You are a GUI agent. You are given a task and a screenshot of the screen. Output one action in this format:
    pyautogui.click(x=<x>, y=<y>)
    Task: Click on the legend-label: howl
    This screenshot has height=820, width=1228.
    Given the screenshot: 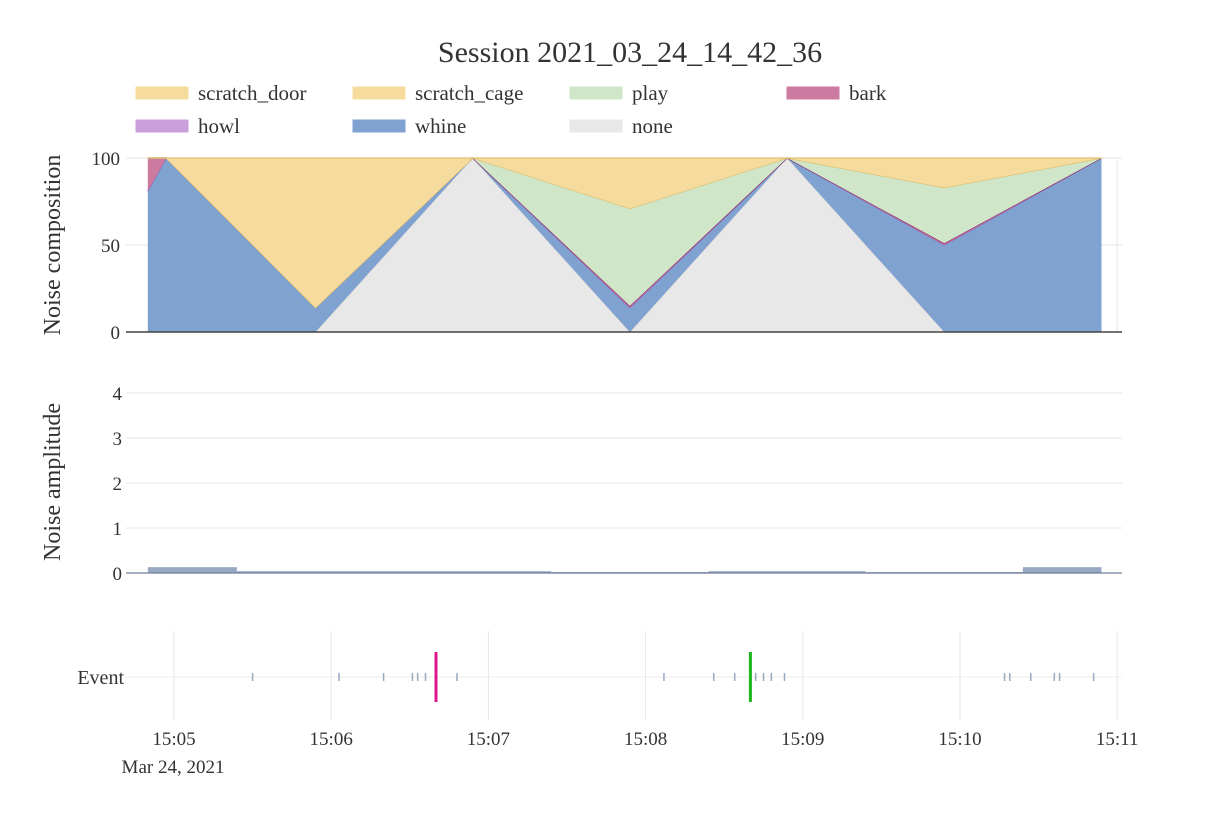 What is the action you would take?
    pyautogui.click(x=219, y=126)
    